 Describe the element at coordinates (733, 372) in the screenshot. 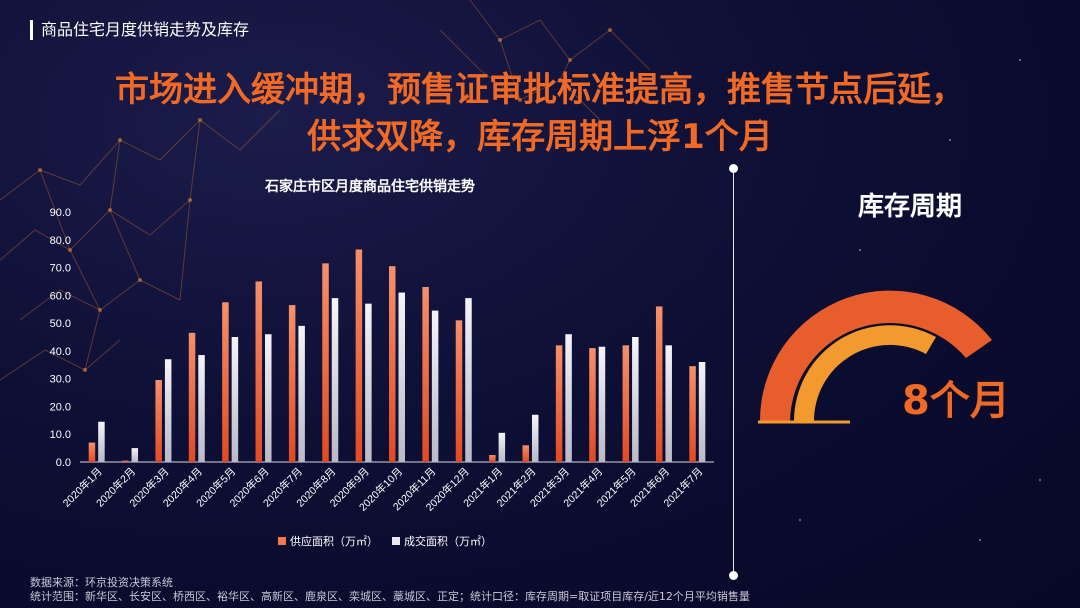

I see `vertical-divider` at that location.